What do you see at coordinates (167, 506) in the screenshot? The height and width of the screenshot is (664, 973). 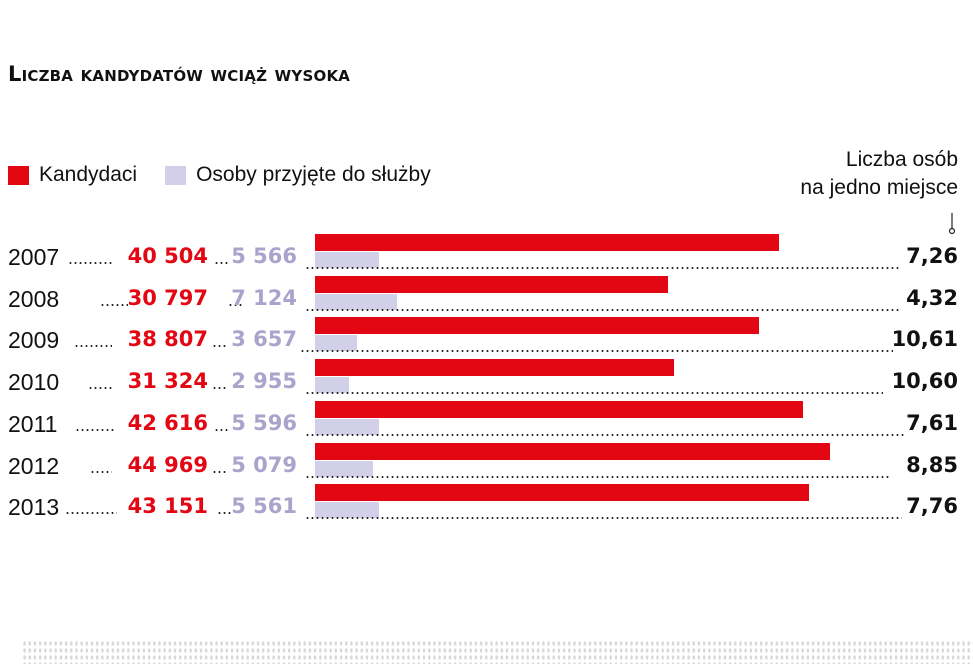 I see `candidates-value: 43 151` at bounding box center [167, 506].